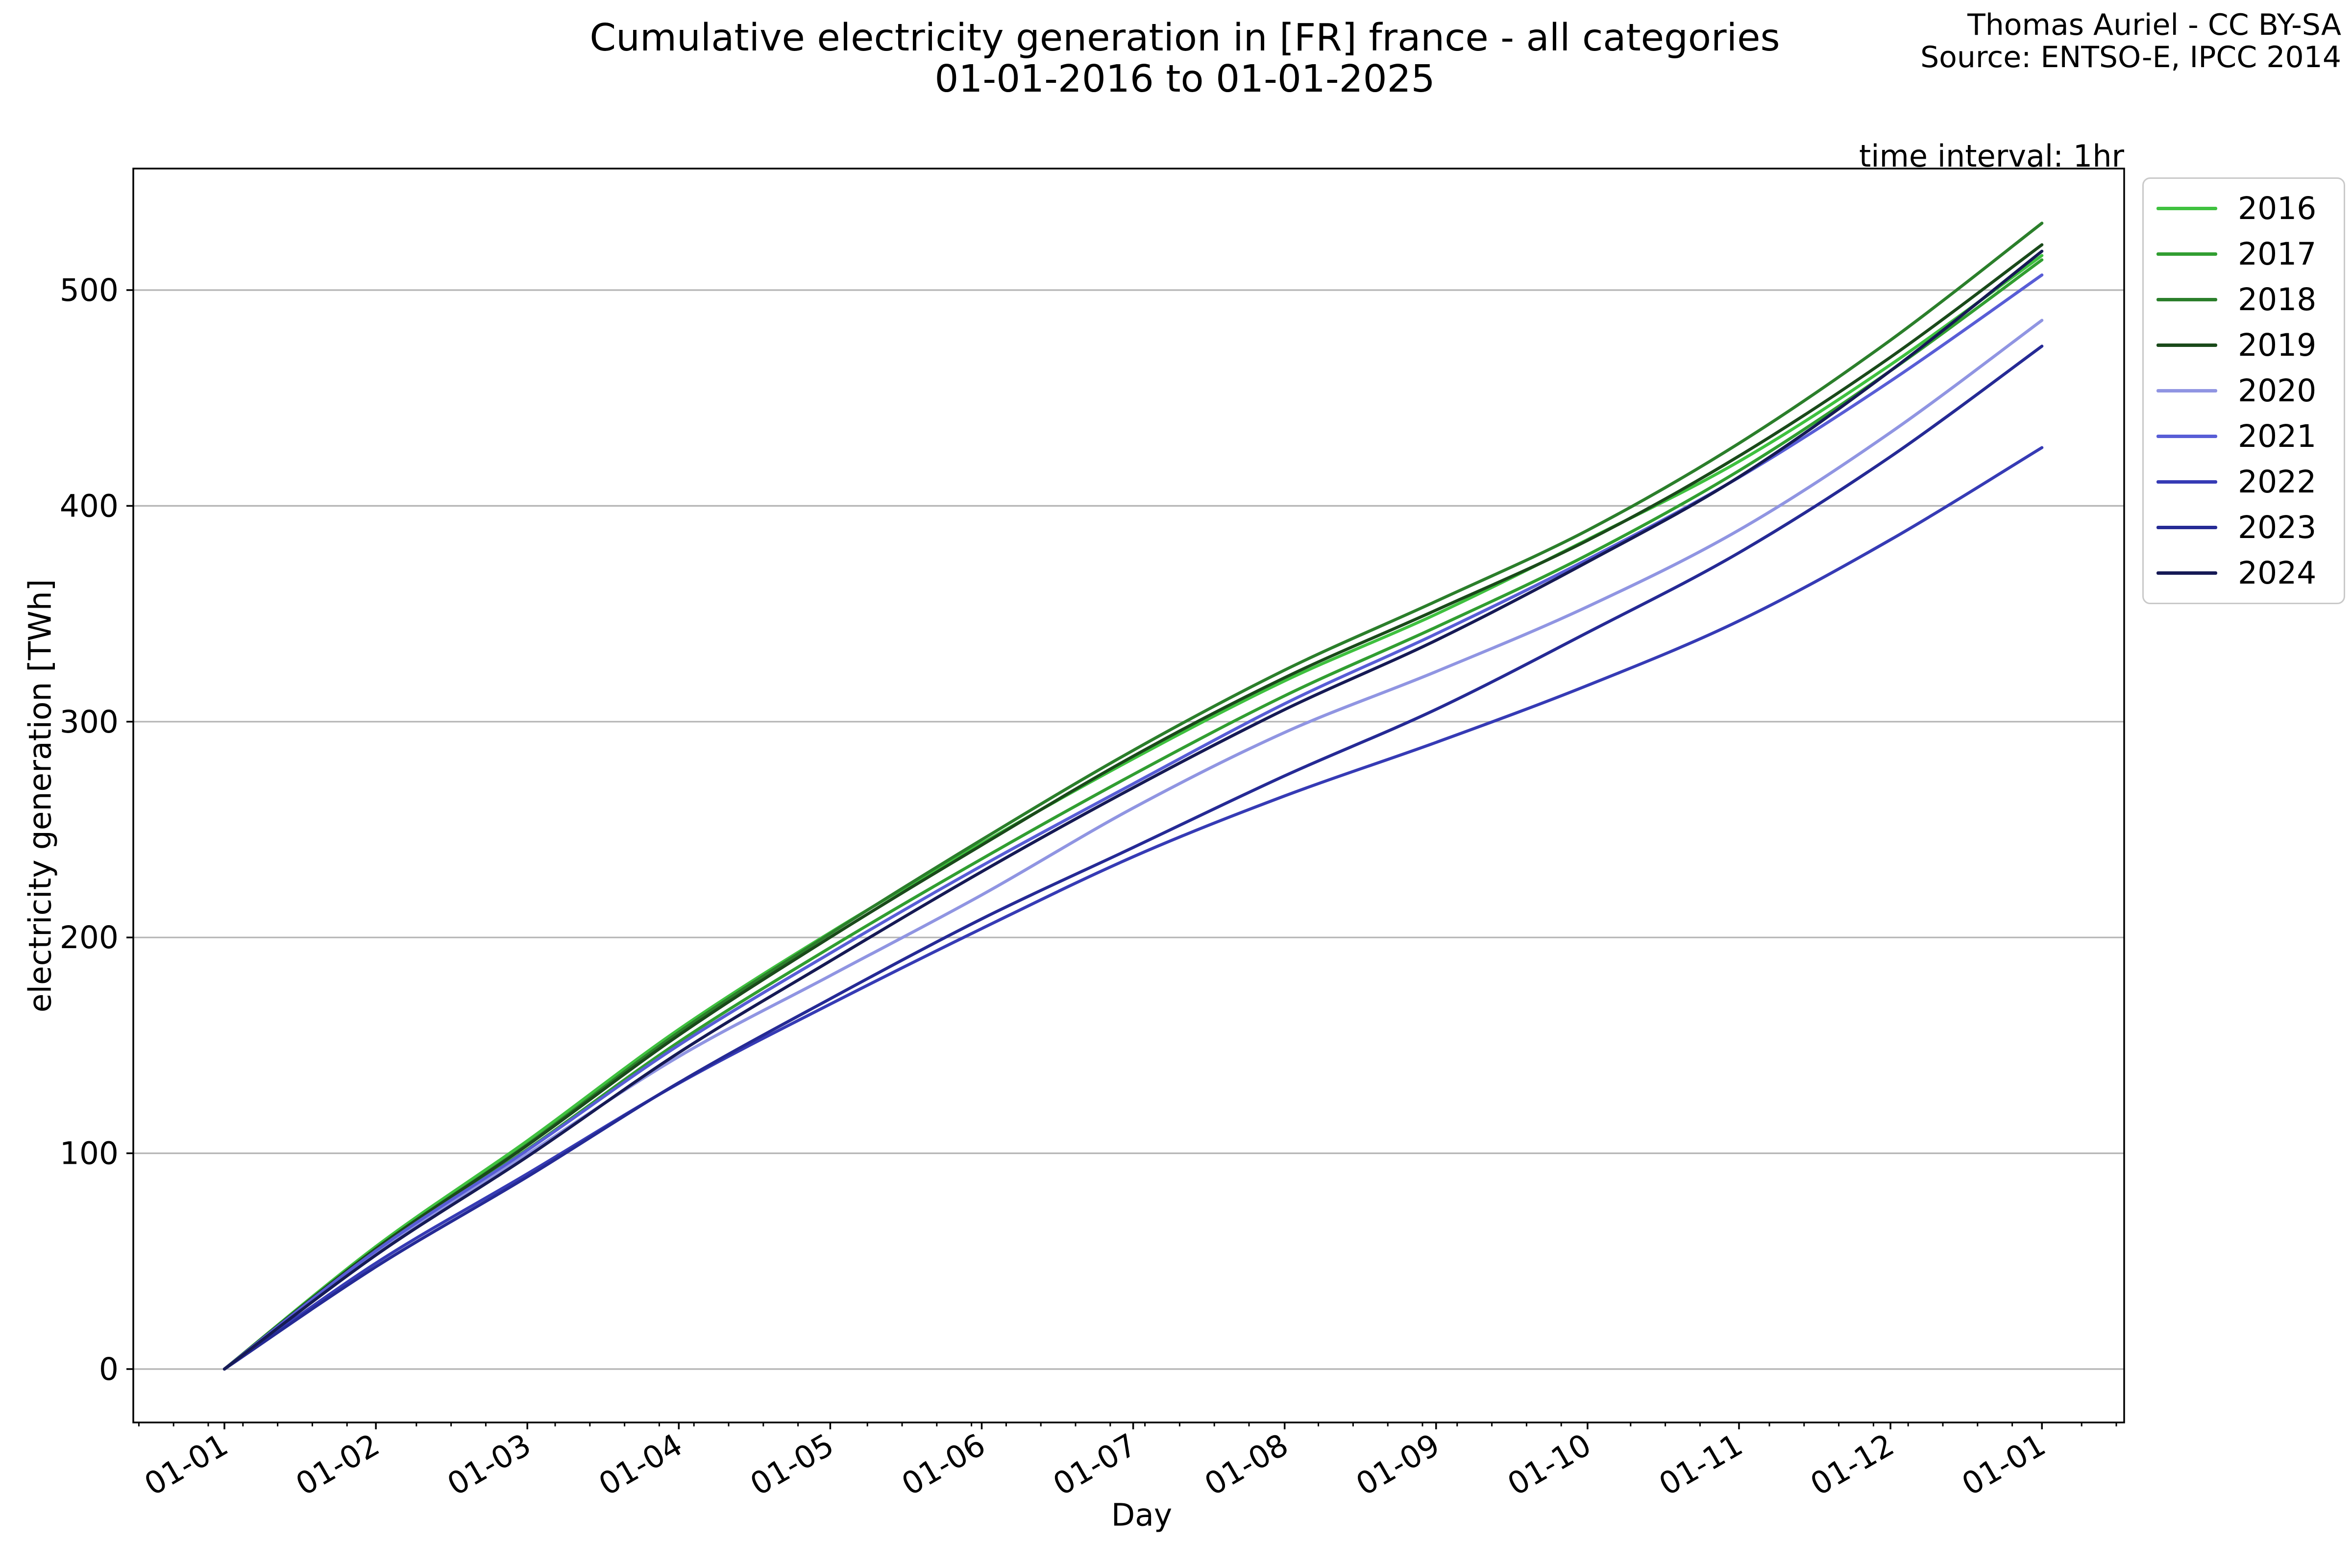 The image size is (2352, 1568). What do you see at coordinates (792, 1465) in the screenshot?
I see `x-tick-label-4: 01-05` at bounding box center [792, 1465].